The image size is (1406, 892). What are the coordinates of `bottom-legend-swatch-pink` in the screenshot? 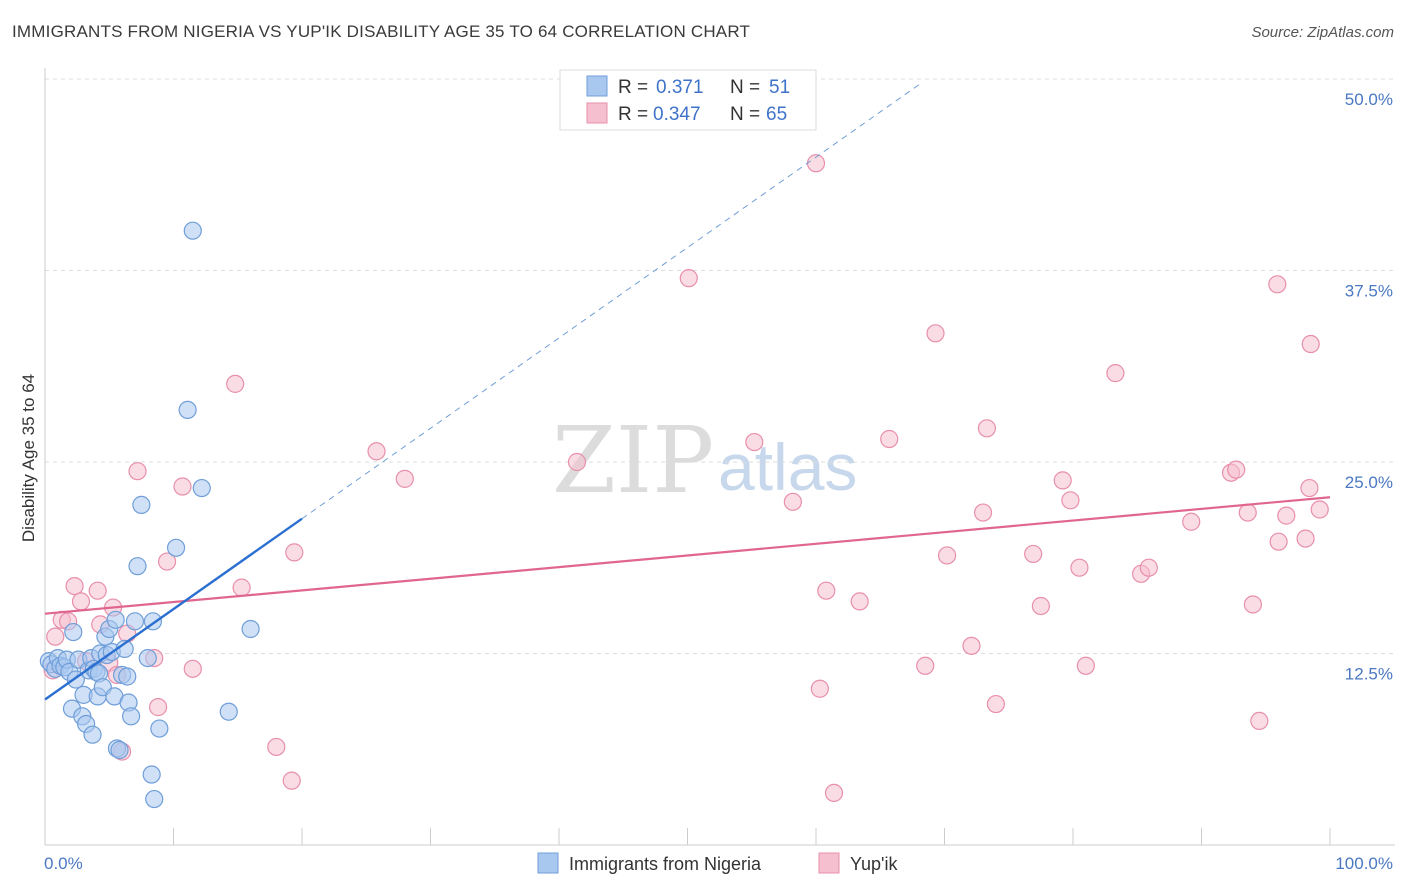 It's located at (829, 863).